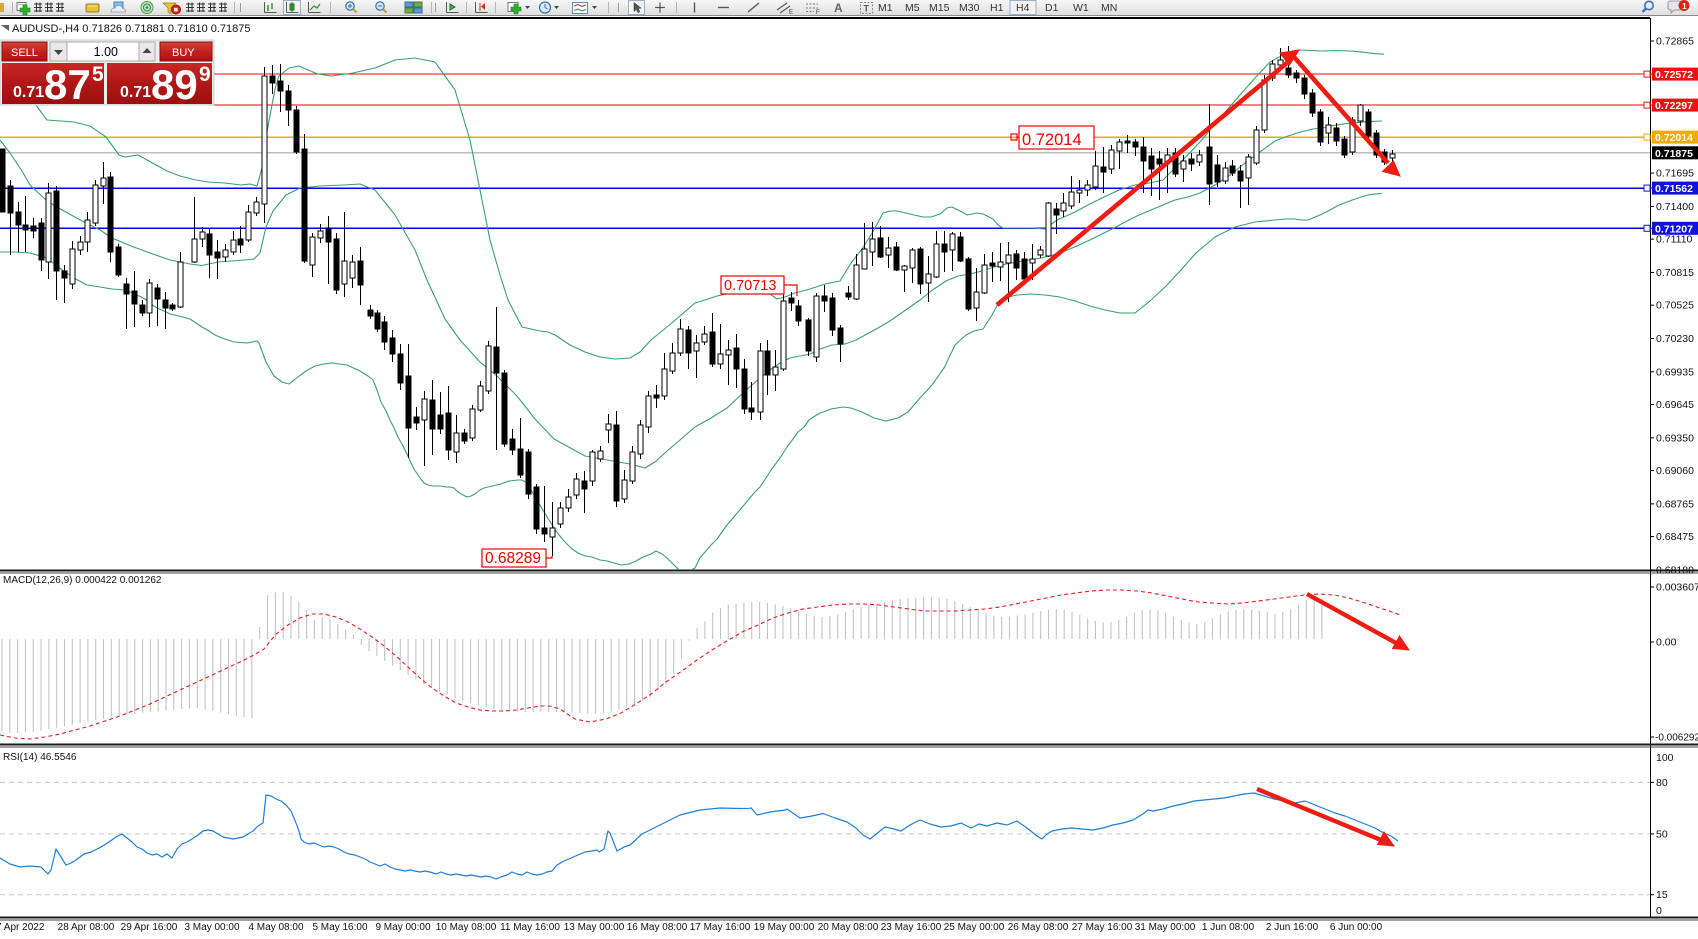 This screenshot has height=939, width=1698. What do you see at coordinates (149, 927) in the screenshot?
I see `svg-text: 29 Apr 16:00` at bounding box center [149, 927].